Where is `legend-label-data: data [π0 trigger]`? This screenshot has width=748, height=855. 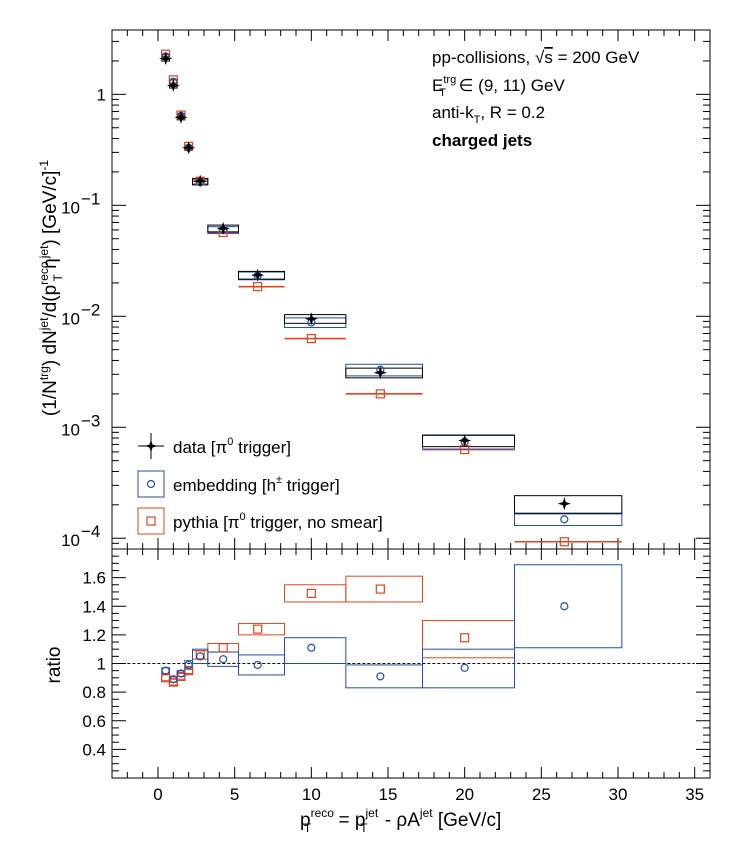 legend-label-data: data [π0 trigger] is located at coordinates (232, 446).